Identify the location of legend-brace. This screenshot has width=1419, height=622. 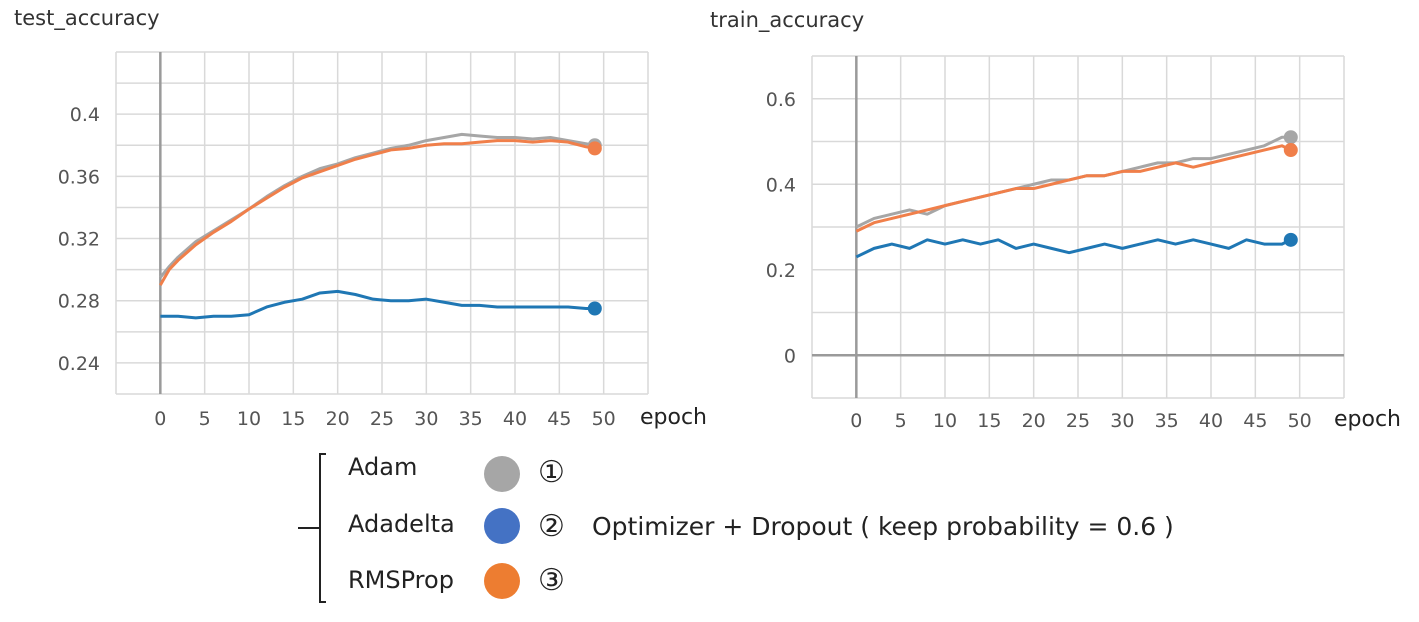
(312, 528).